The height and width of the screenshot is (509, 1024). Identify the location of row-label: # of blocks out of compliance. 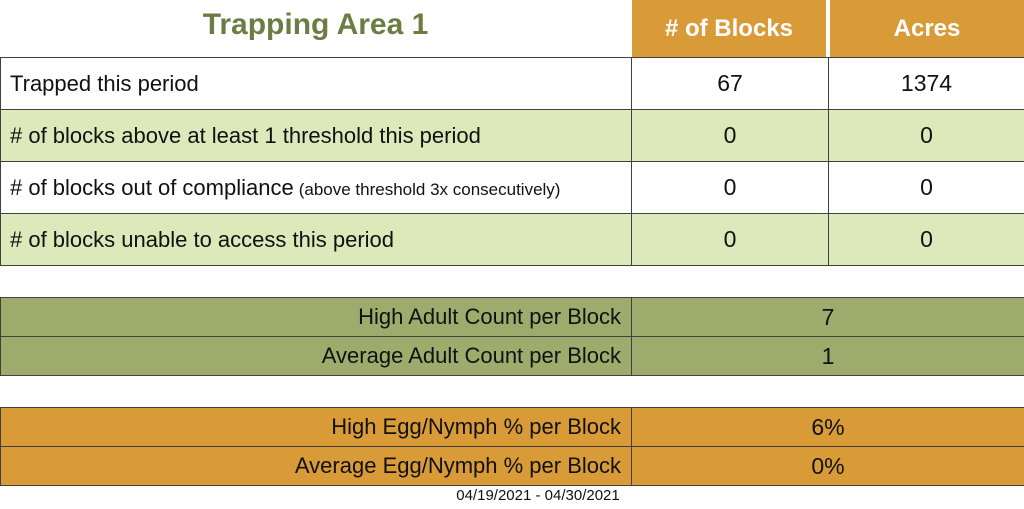
(152, 187).